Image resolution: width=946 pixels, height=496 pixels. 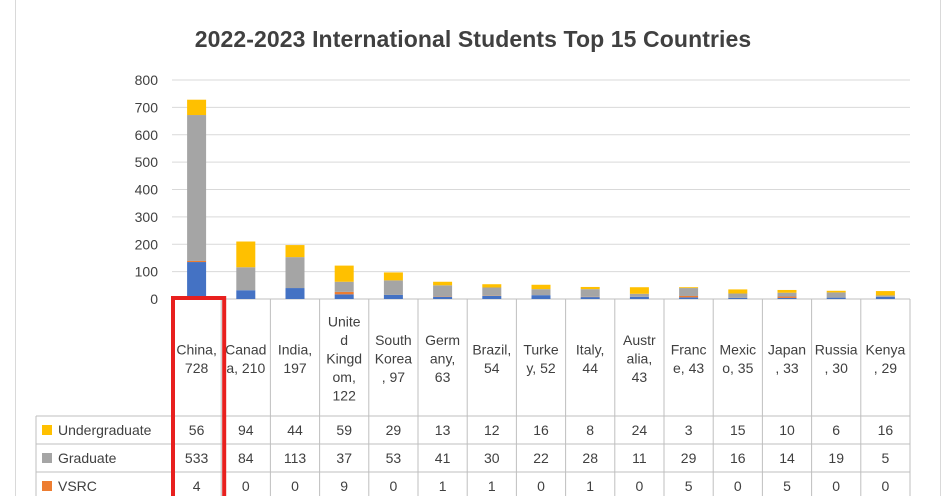 What do you see at coordinates (197, 458) in the screenshot?
I see `data-table-value: 533` at bounding box center [197, 458].